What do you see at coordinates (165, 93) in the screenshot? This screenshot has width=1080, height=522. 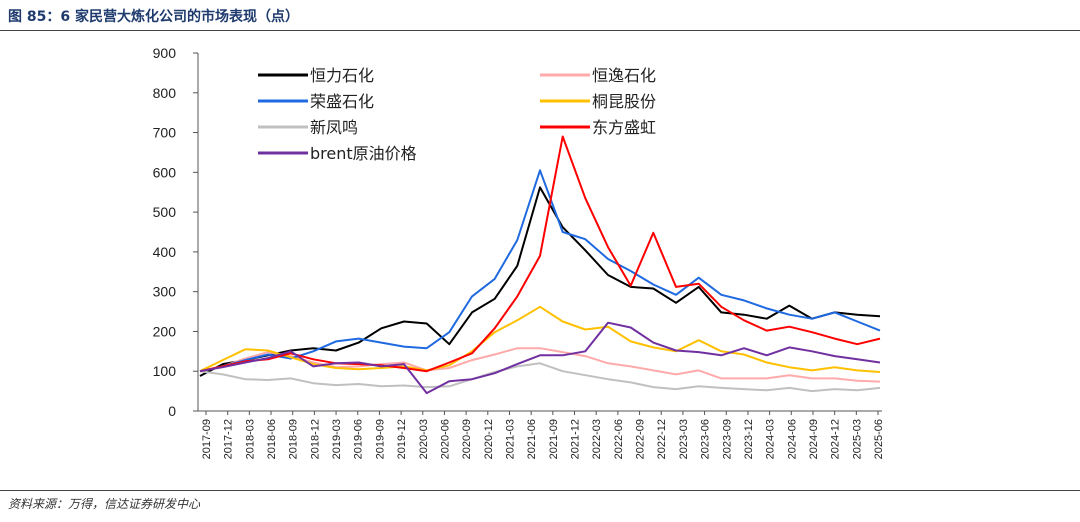 I see `y-tick-label: 800` at bounding box center [165, 93].